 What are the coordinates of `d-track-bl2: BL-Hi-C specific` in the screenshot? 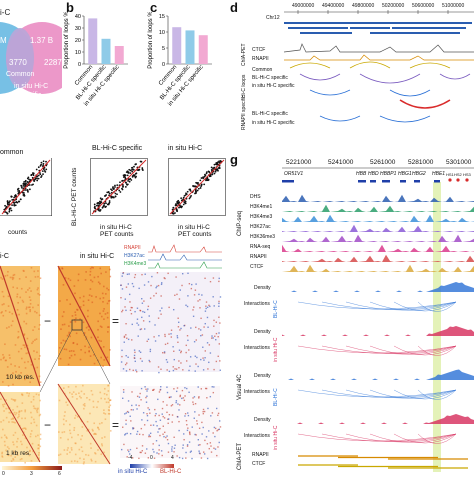 It's located at (270, 114).